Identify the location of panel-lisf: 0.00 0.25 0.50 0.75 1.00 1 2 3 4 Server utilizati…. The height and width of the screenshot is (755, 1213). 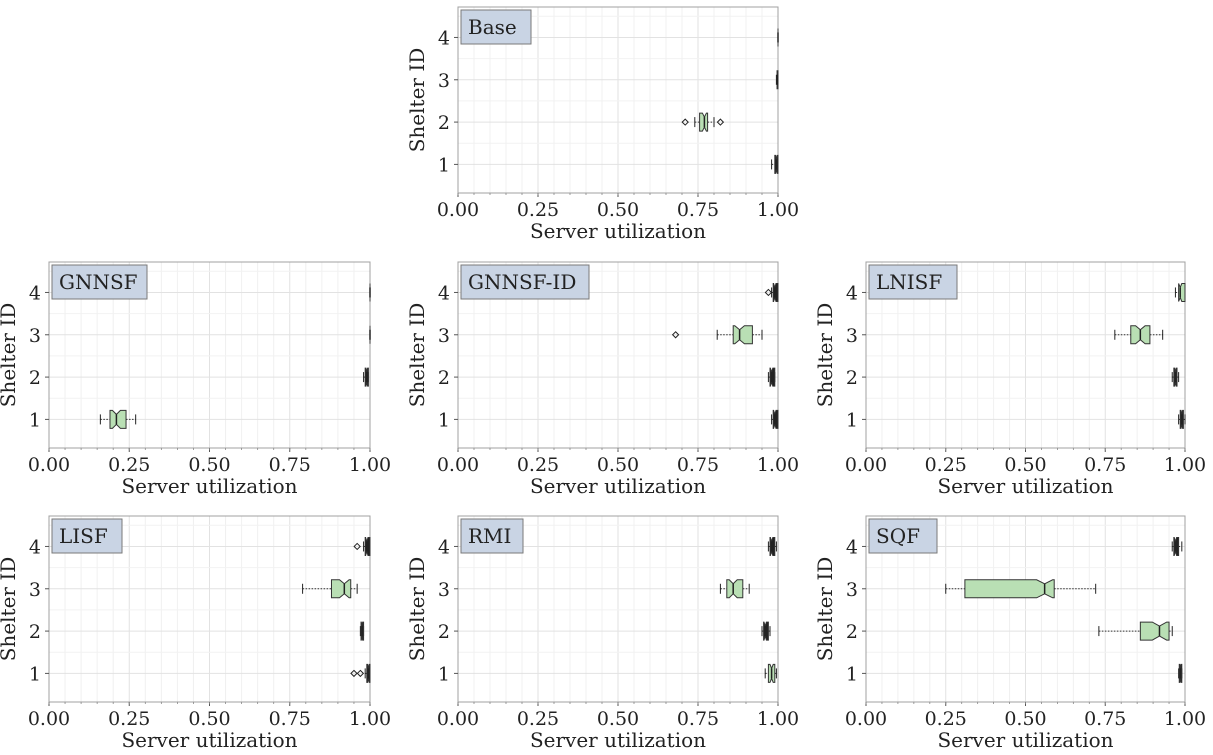
(195, 633).